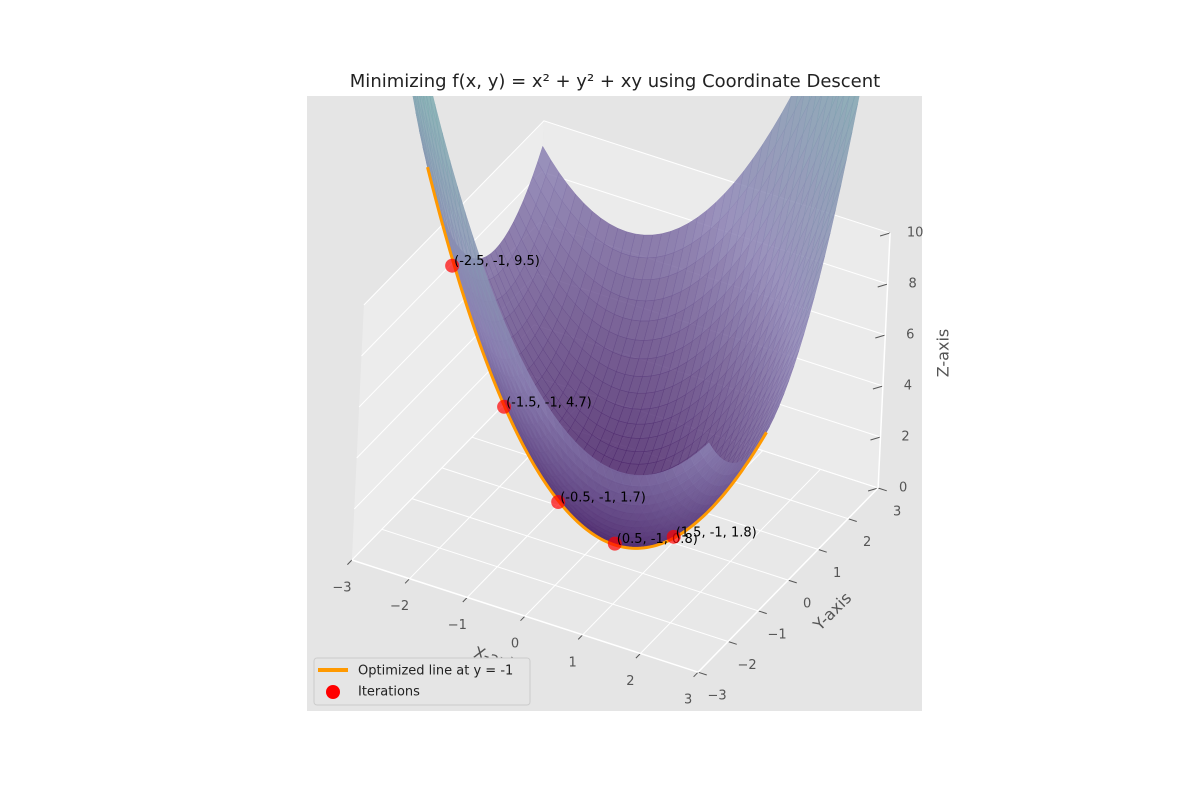  I want to click on y-tick-label: 1, so click(837, 573).